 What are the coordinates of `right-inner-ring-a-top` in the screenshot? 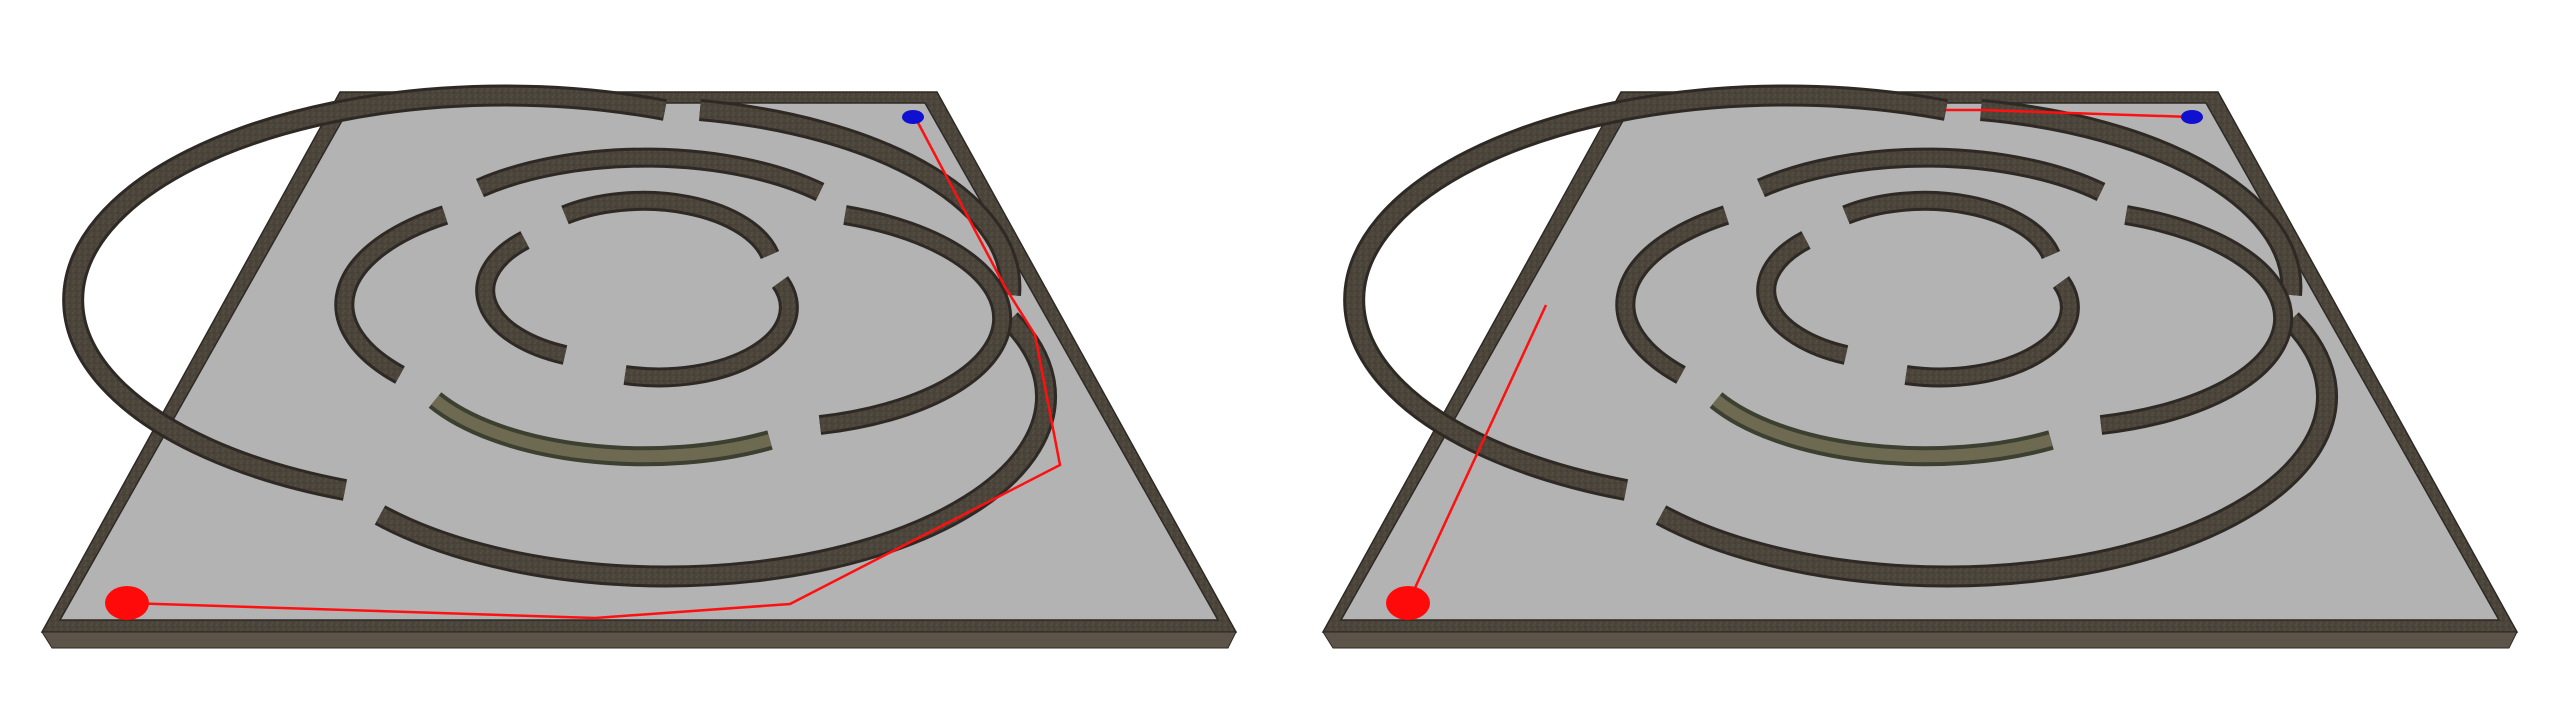 It's located at (1950, 226).